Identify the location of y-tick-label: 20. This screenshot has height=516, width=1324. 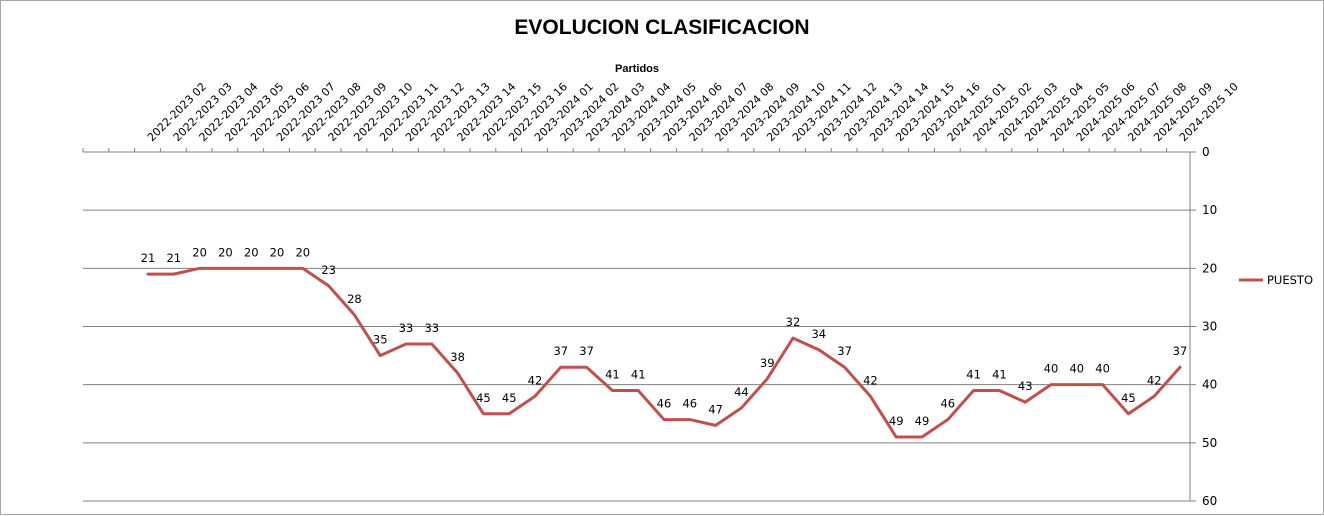
(1209, 268).